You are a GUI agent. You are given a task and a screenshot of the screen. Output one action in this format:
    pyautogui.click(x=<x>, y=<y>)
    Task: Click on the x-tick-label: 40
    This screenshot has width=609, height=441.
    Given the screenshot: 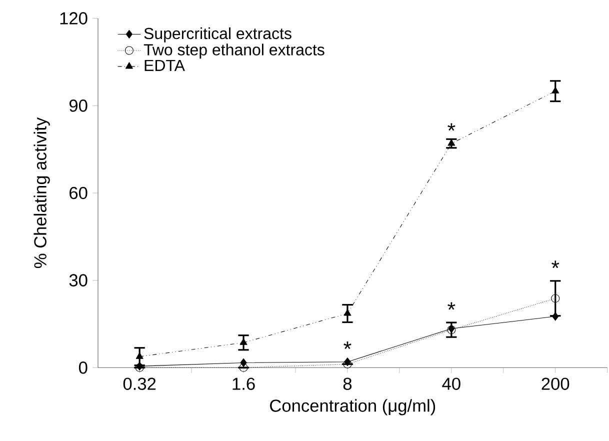 What is the action you would take?
    pyautogui.click(x=451, y=384)
    